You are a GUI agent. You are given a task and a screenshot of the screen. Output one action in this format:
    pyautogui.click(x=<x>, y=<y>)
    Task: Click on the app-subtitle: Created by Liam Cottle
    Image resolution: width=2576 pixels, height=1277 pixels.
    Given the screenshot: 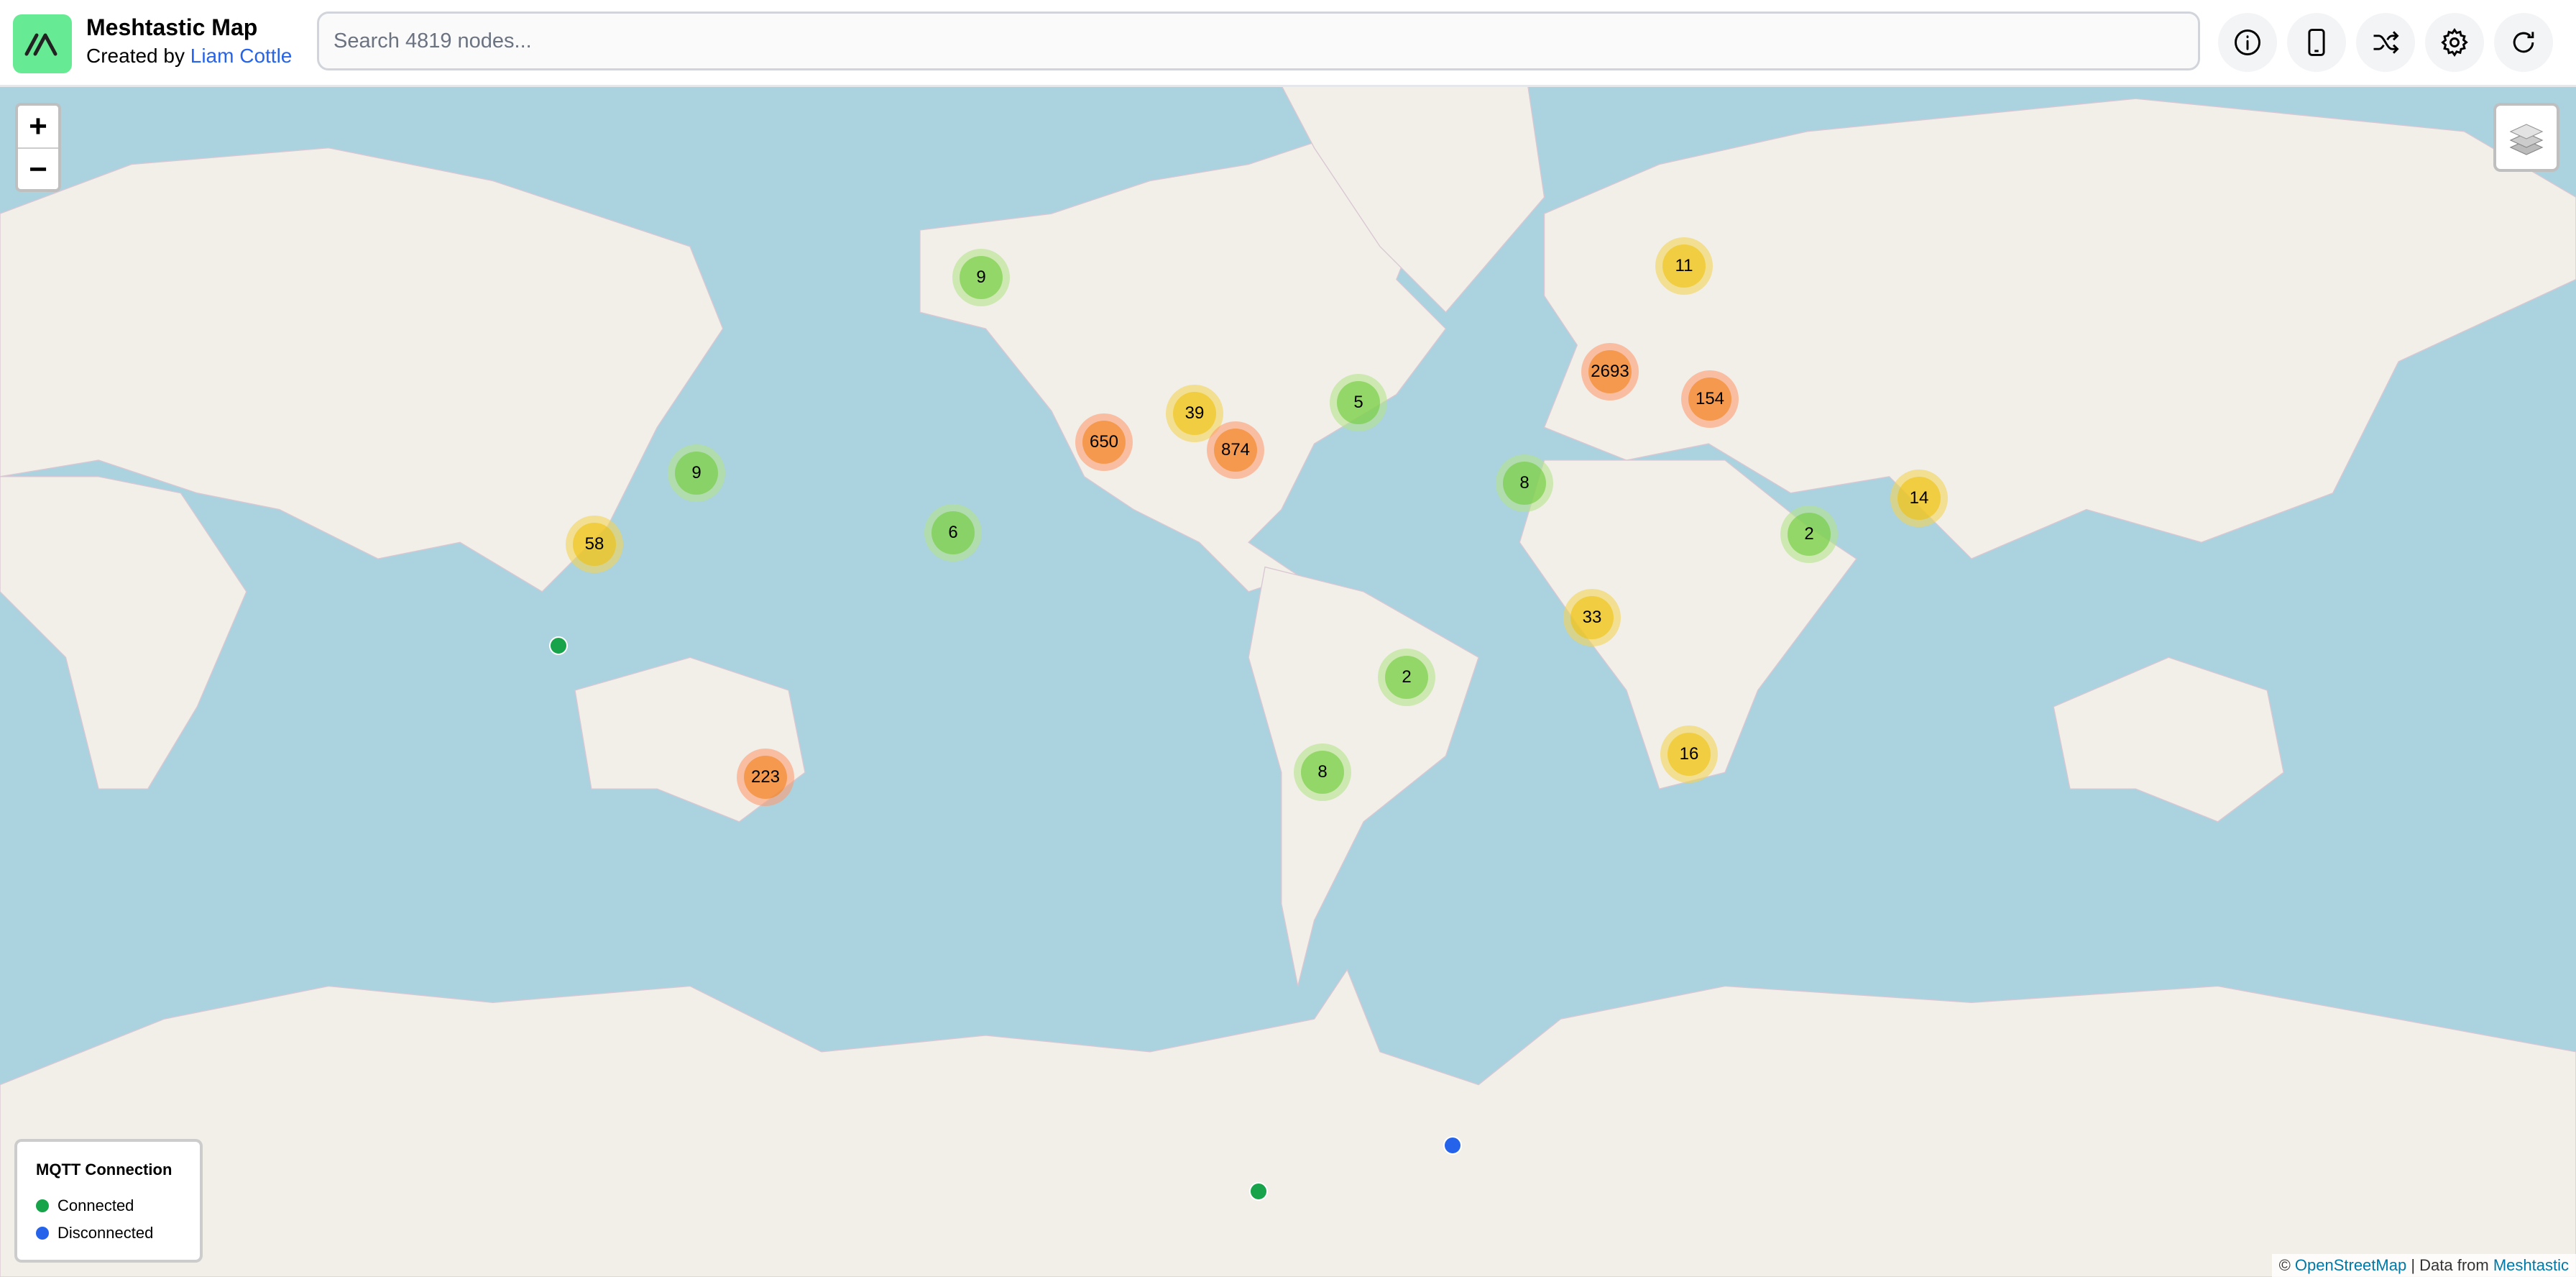 What is the action you would take?
    pyautogui.click(x=189, y=56)
    